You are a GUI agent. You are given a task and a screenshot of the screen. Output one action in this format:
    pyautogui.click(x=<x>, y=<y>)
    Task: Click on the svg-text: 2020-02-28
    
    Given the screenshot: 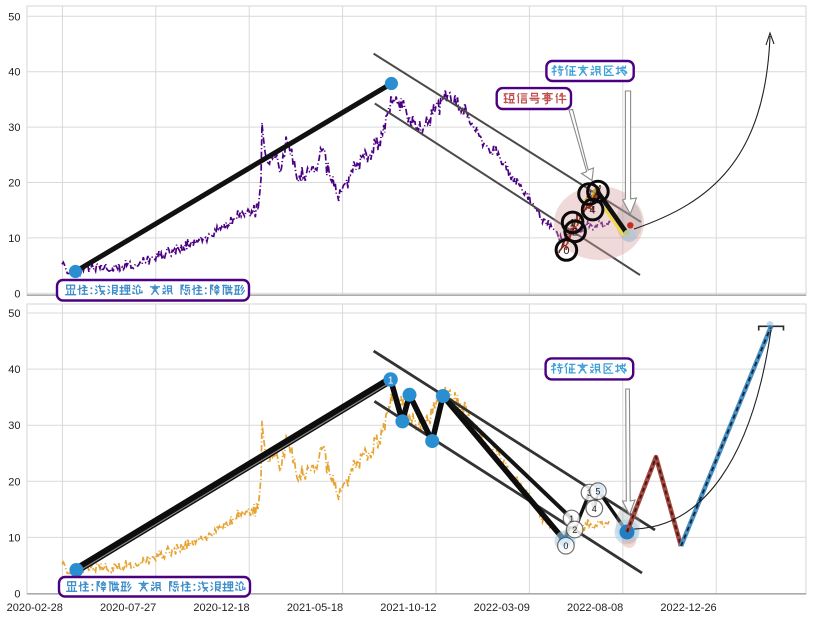 What is the action you would take?
    pyautogui.click(x=35, y=608)
    